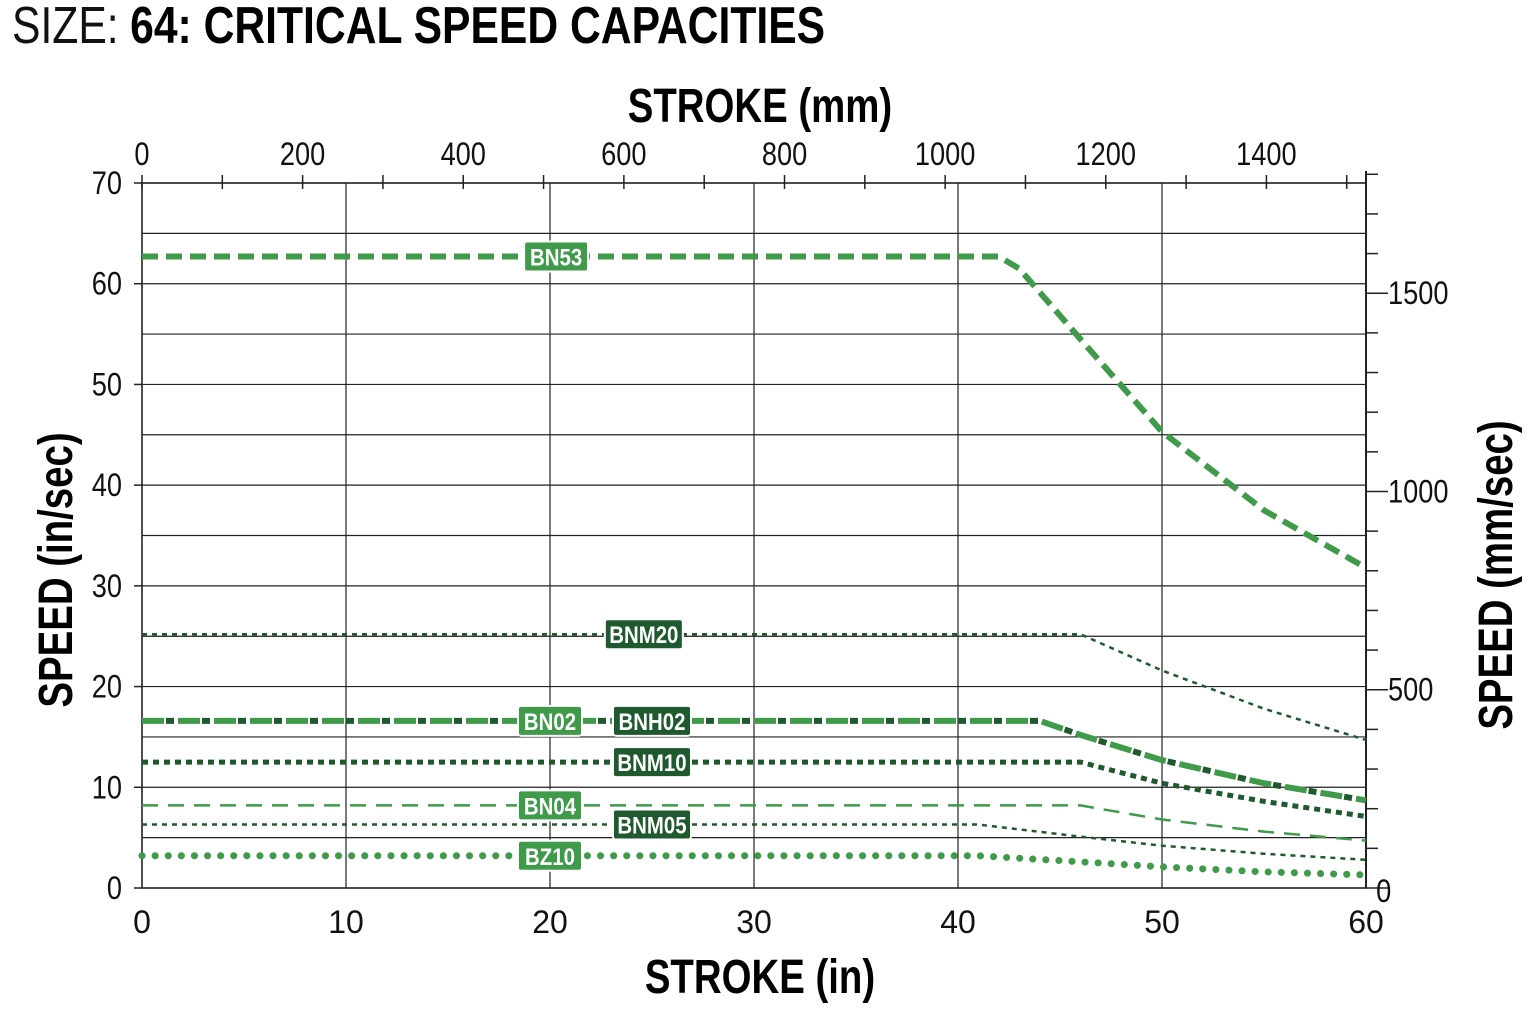  Describe the element at coordinates (346, 922) in the screenshot. I see `x-tick-label: 10` at that location.